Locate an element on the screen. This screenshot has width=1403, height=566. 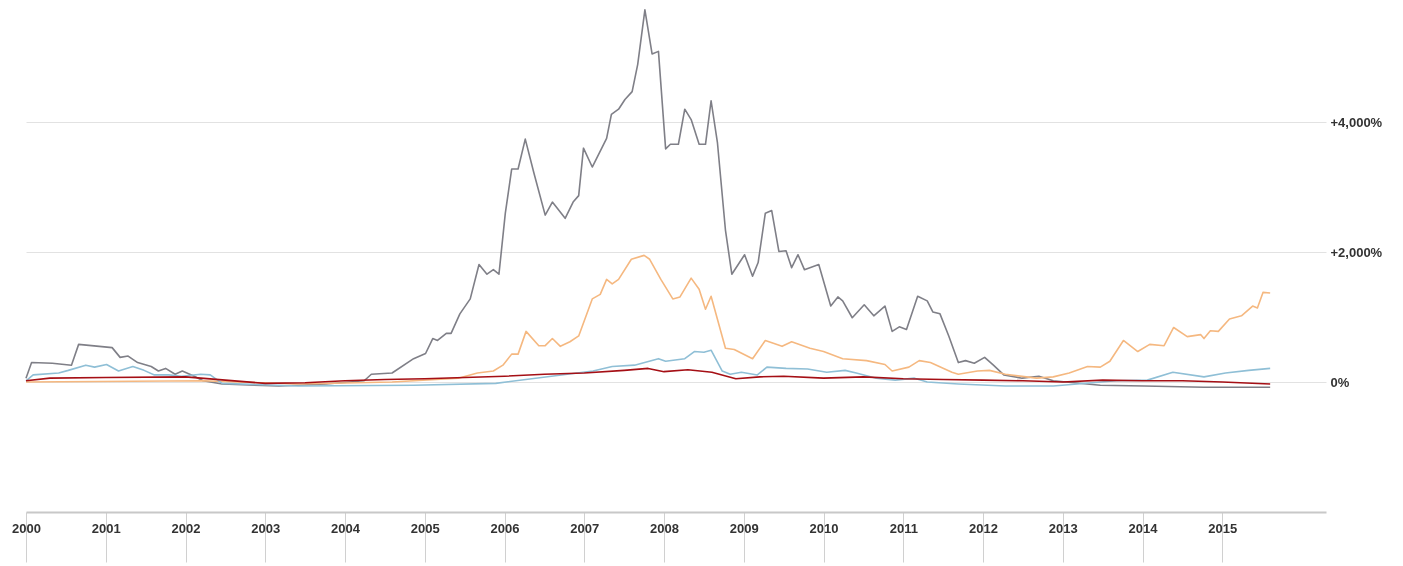
x-tick-label: 2001 is located at coordinates (106, 528).